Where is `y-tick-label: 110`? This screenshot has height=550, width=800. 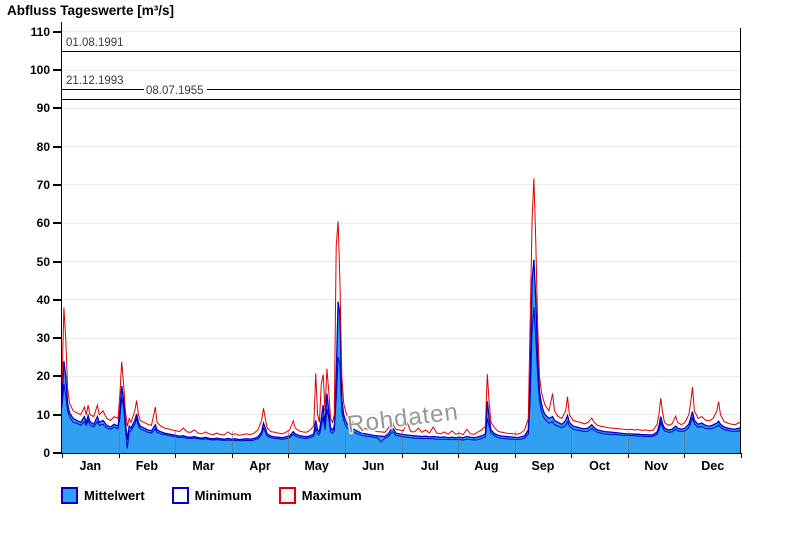
y-tick-label: 110 is located at coordinates (40, 31).